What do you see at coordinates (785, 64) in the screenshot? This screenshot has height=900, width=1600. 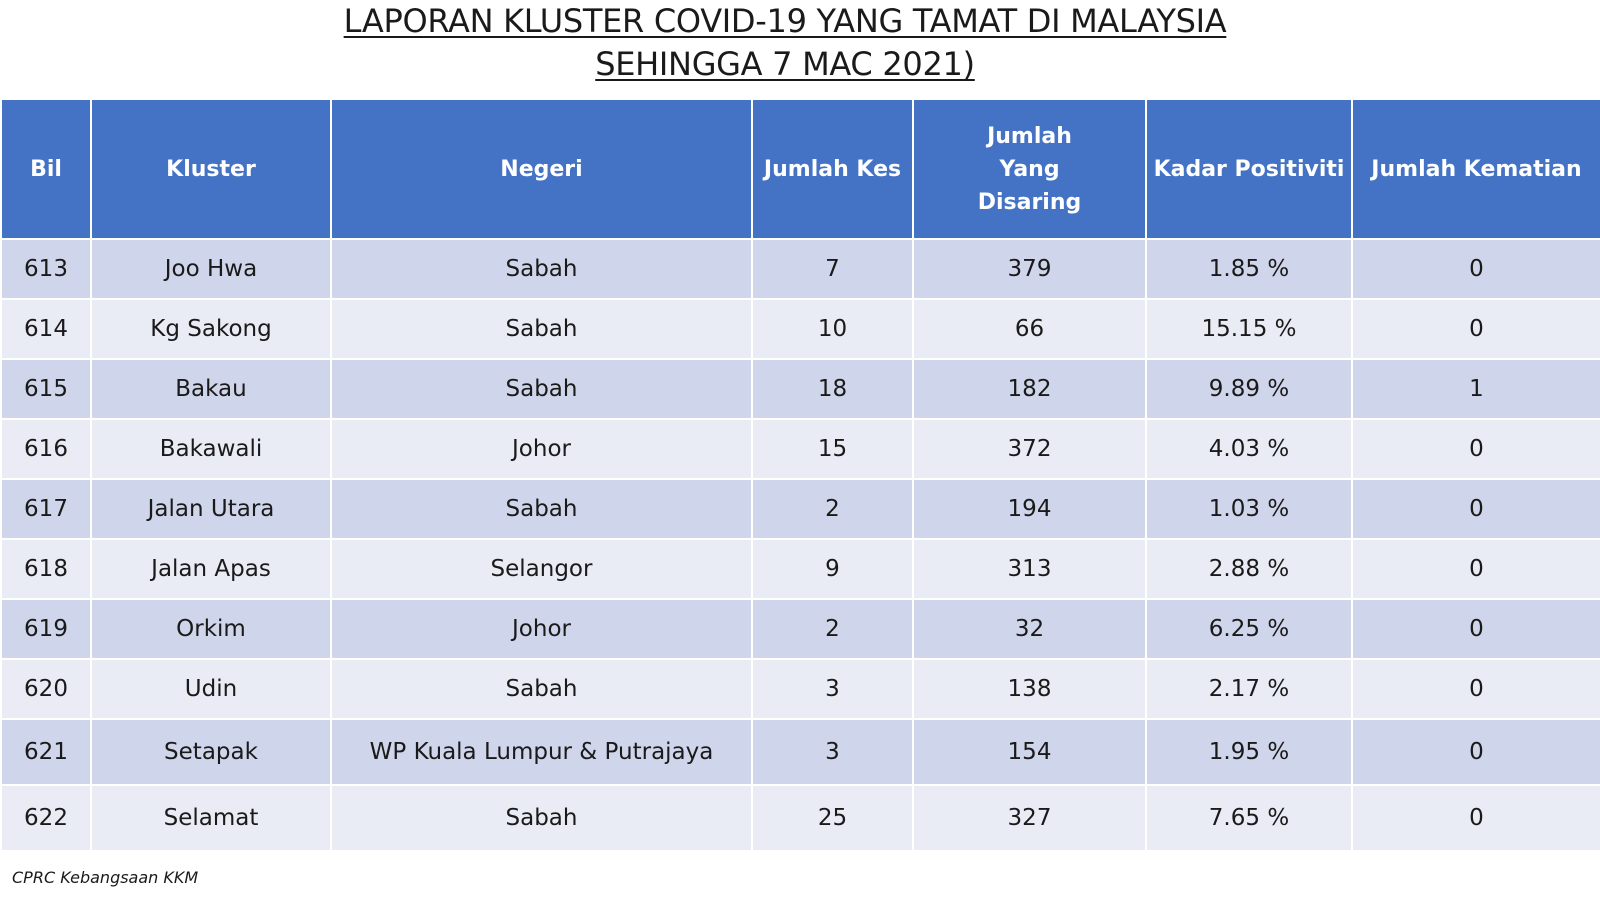 I see `report-title-line2: SEHINGGA 7 MAC 2021)` at bounding box center [785, 64].